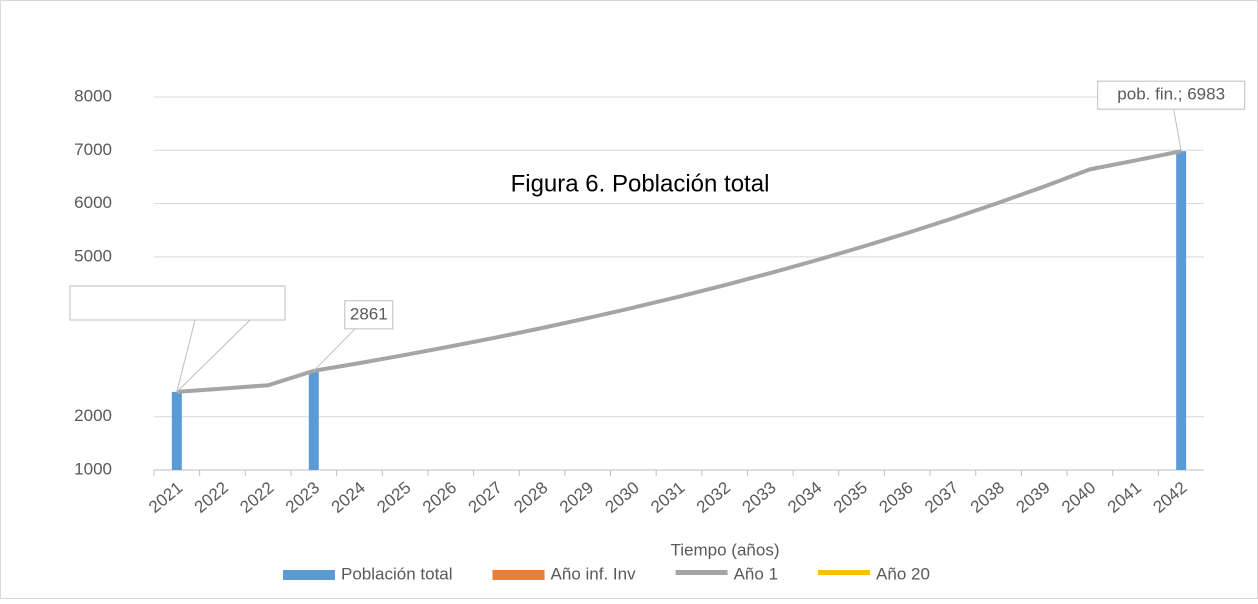 This screenshot has width=1258, height=604. I want to click on y-tick-label: 7000, so click(93, 149).